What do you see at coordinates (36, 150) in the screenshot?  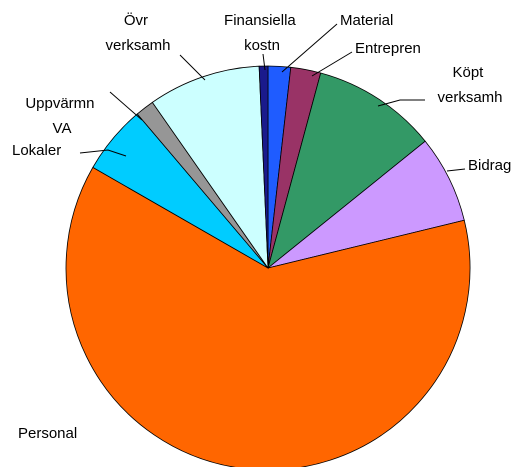 I see `slice-label: Lokaler` at bounding box center [36, 150].